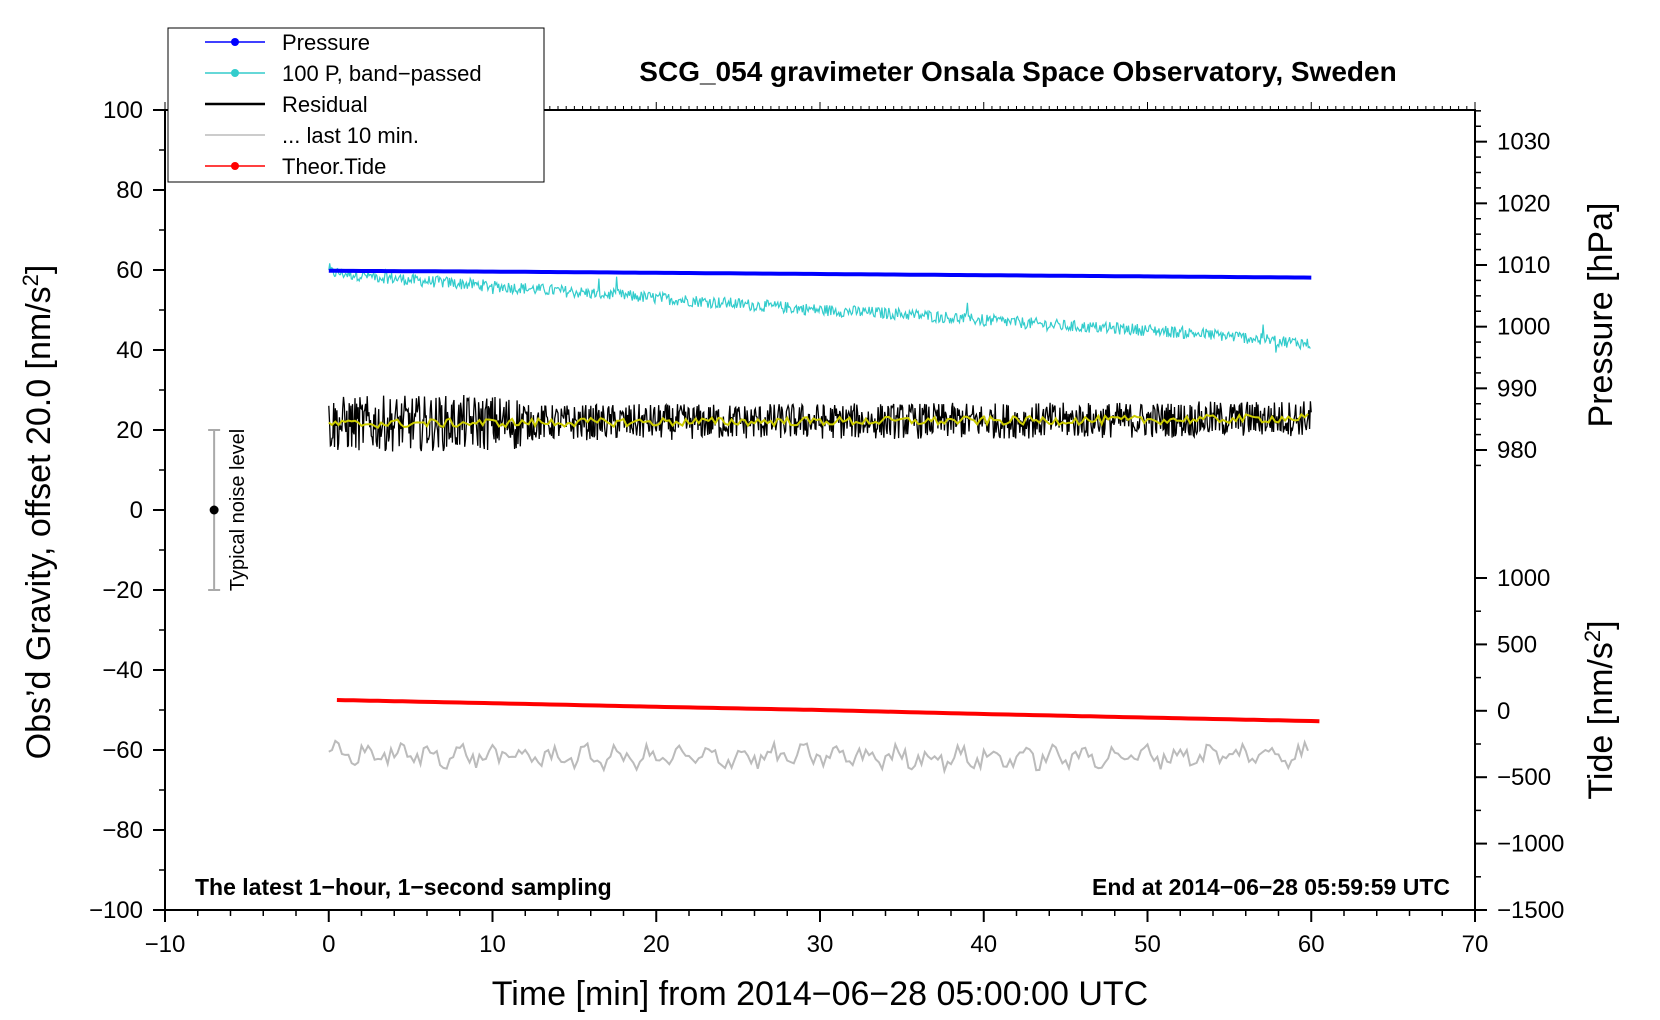  What do you see at coordinates (382, 73) in the screenshot?
I see `legend-label: 100 P, band−passed` at bounding box center [382, 73].